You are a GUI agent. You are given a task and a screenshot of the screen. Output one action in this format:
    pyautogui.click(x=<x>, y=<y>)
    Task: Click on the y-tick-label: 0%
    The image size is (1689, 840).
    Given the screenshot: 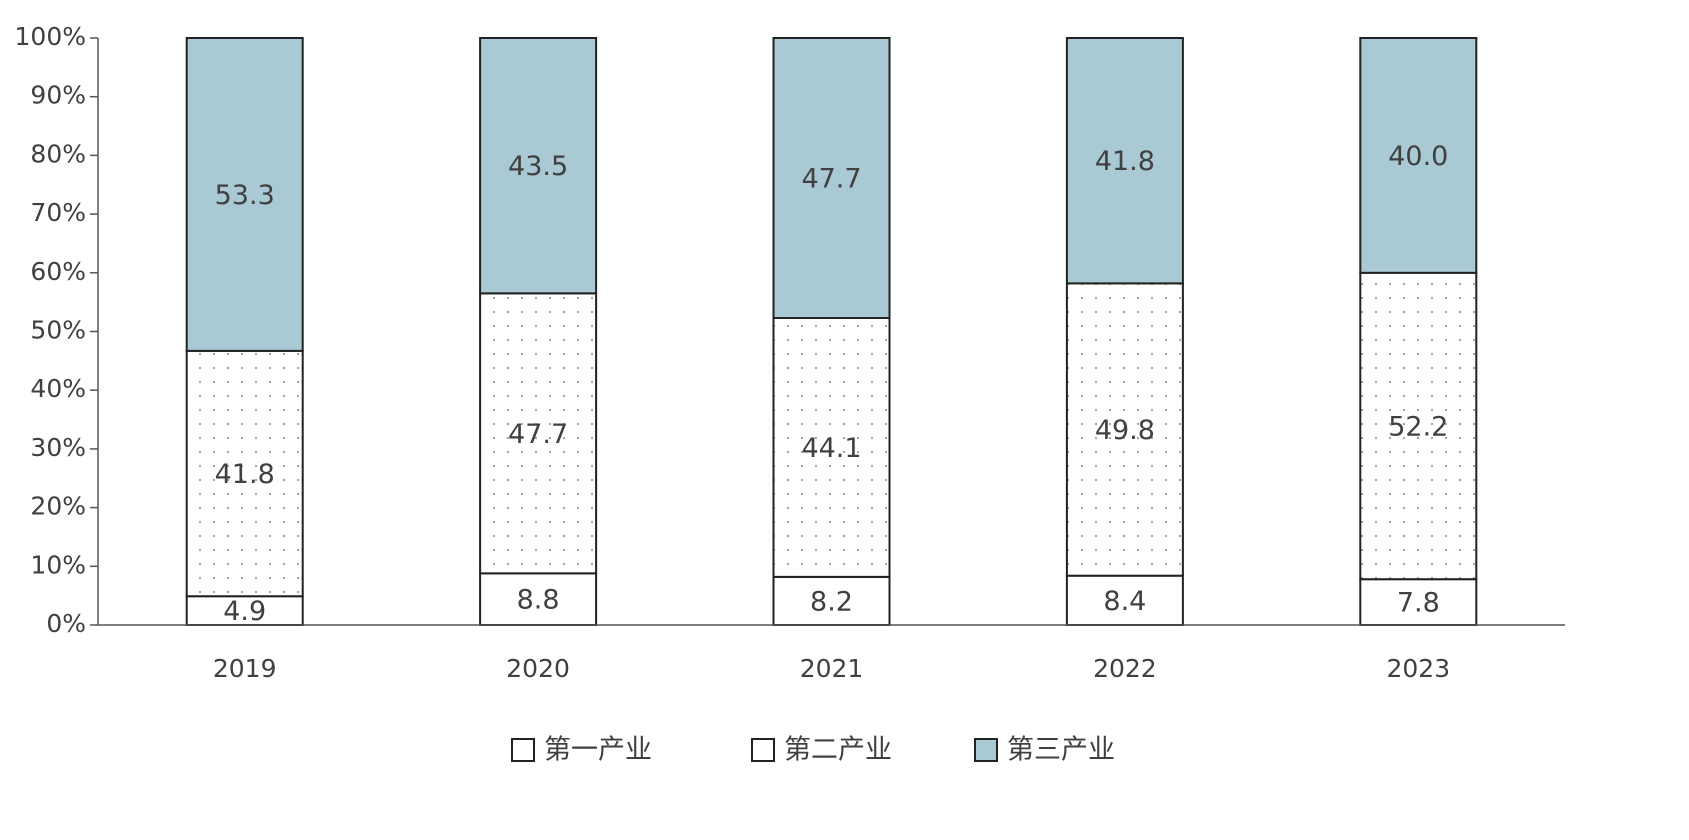 What is the action you would take?
    pyautogui.click(x=66, y=623)
    